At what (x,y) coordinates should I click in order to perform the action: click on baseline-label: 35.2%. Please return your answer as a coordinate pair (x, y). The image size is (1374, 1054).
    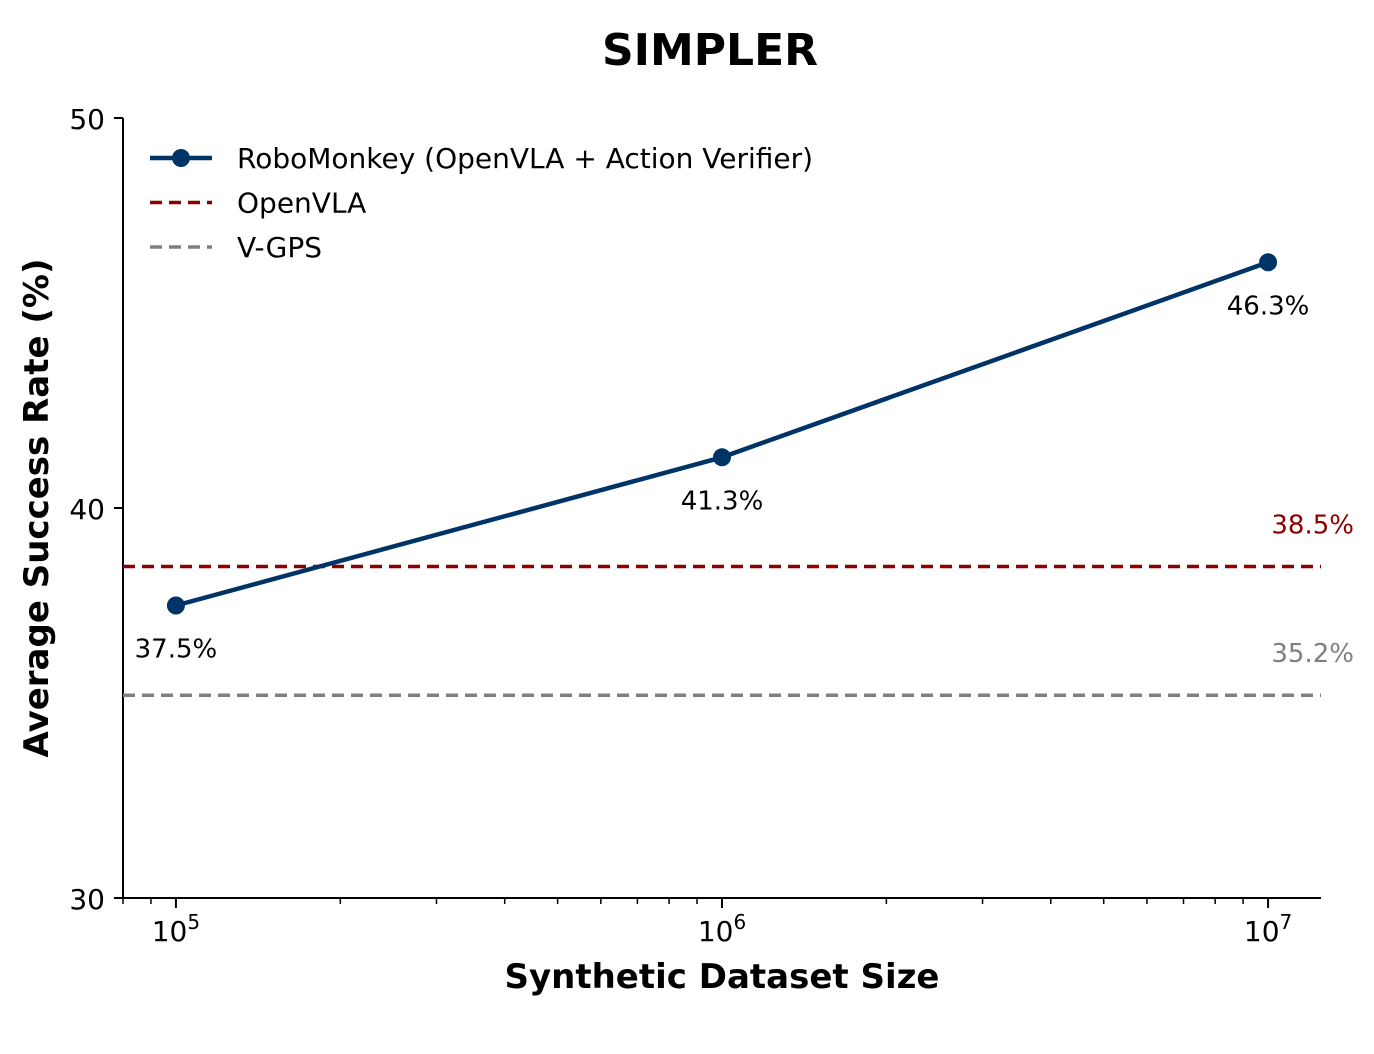
    Looking at the image, I should click on (1312, 654).